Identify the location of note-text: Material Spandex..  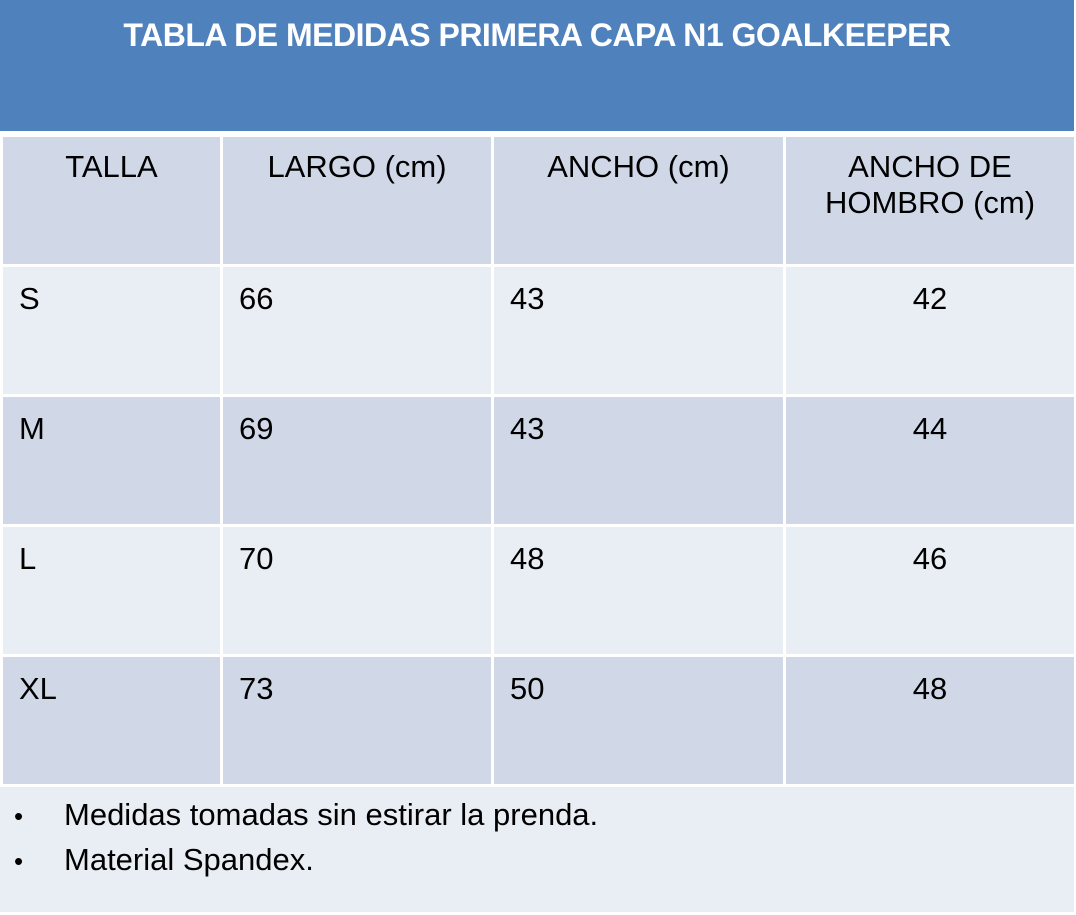
(189, 859).